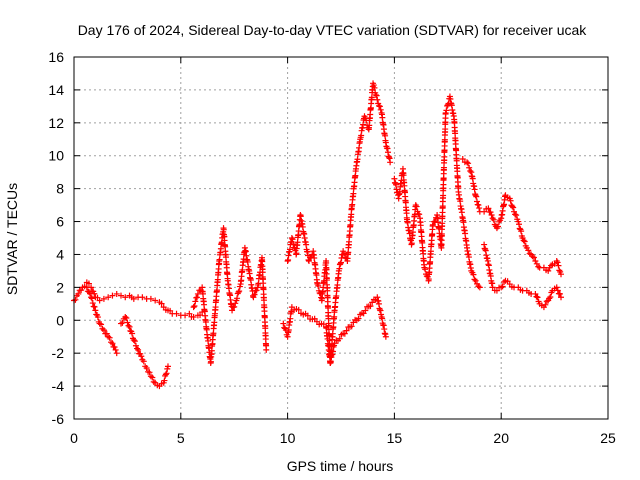 This screenshot has width=640, height=480. Describe the element at coordinates (58, 353) in the screenshot. I see `y-tick-label: -2` at that location.